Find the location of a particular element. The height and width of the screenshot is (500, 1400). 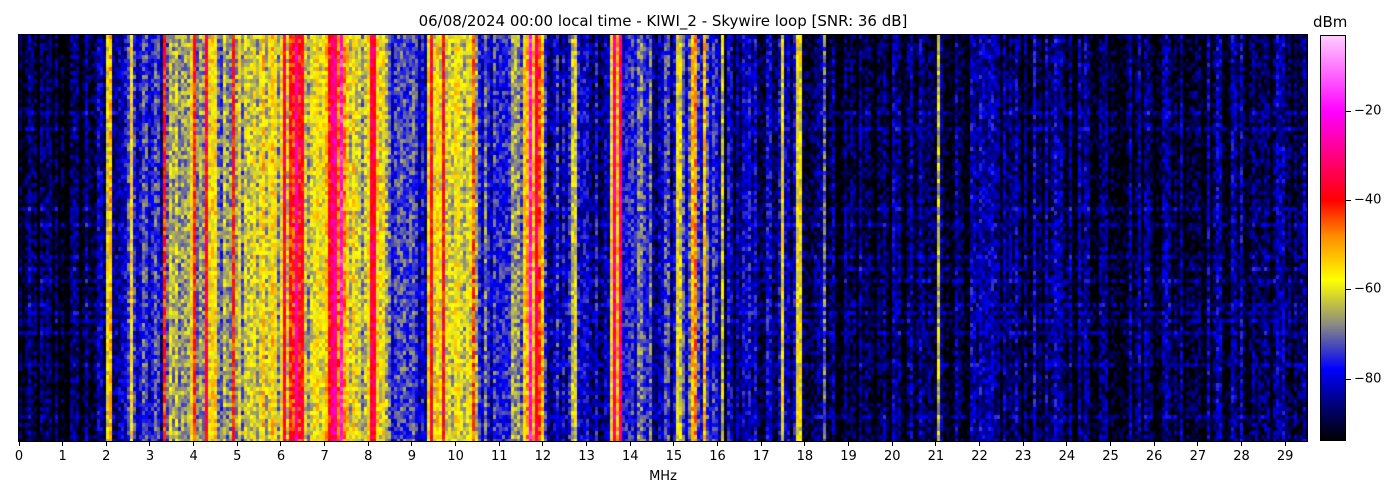

colorbar-tick-label: −40 is located at coordinates (1368, 200).